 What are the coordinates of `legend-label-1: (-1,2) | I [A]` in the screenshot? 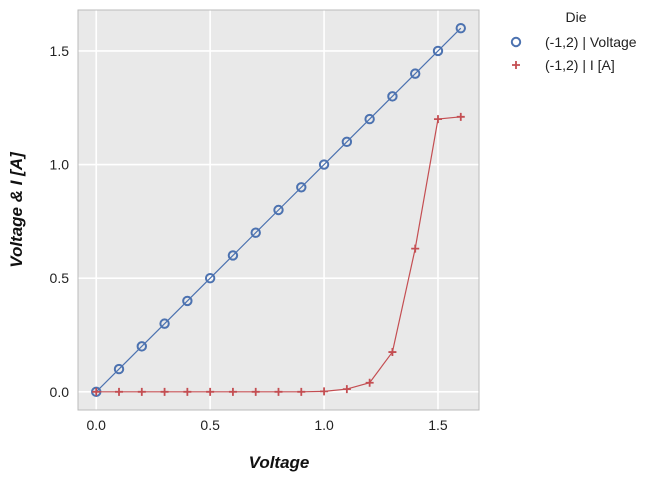 It's located at (580, 65).